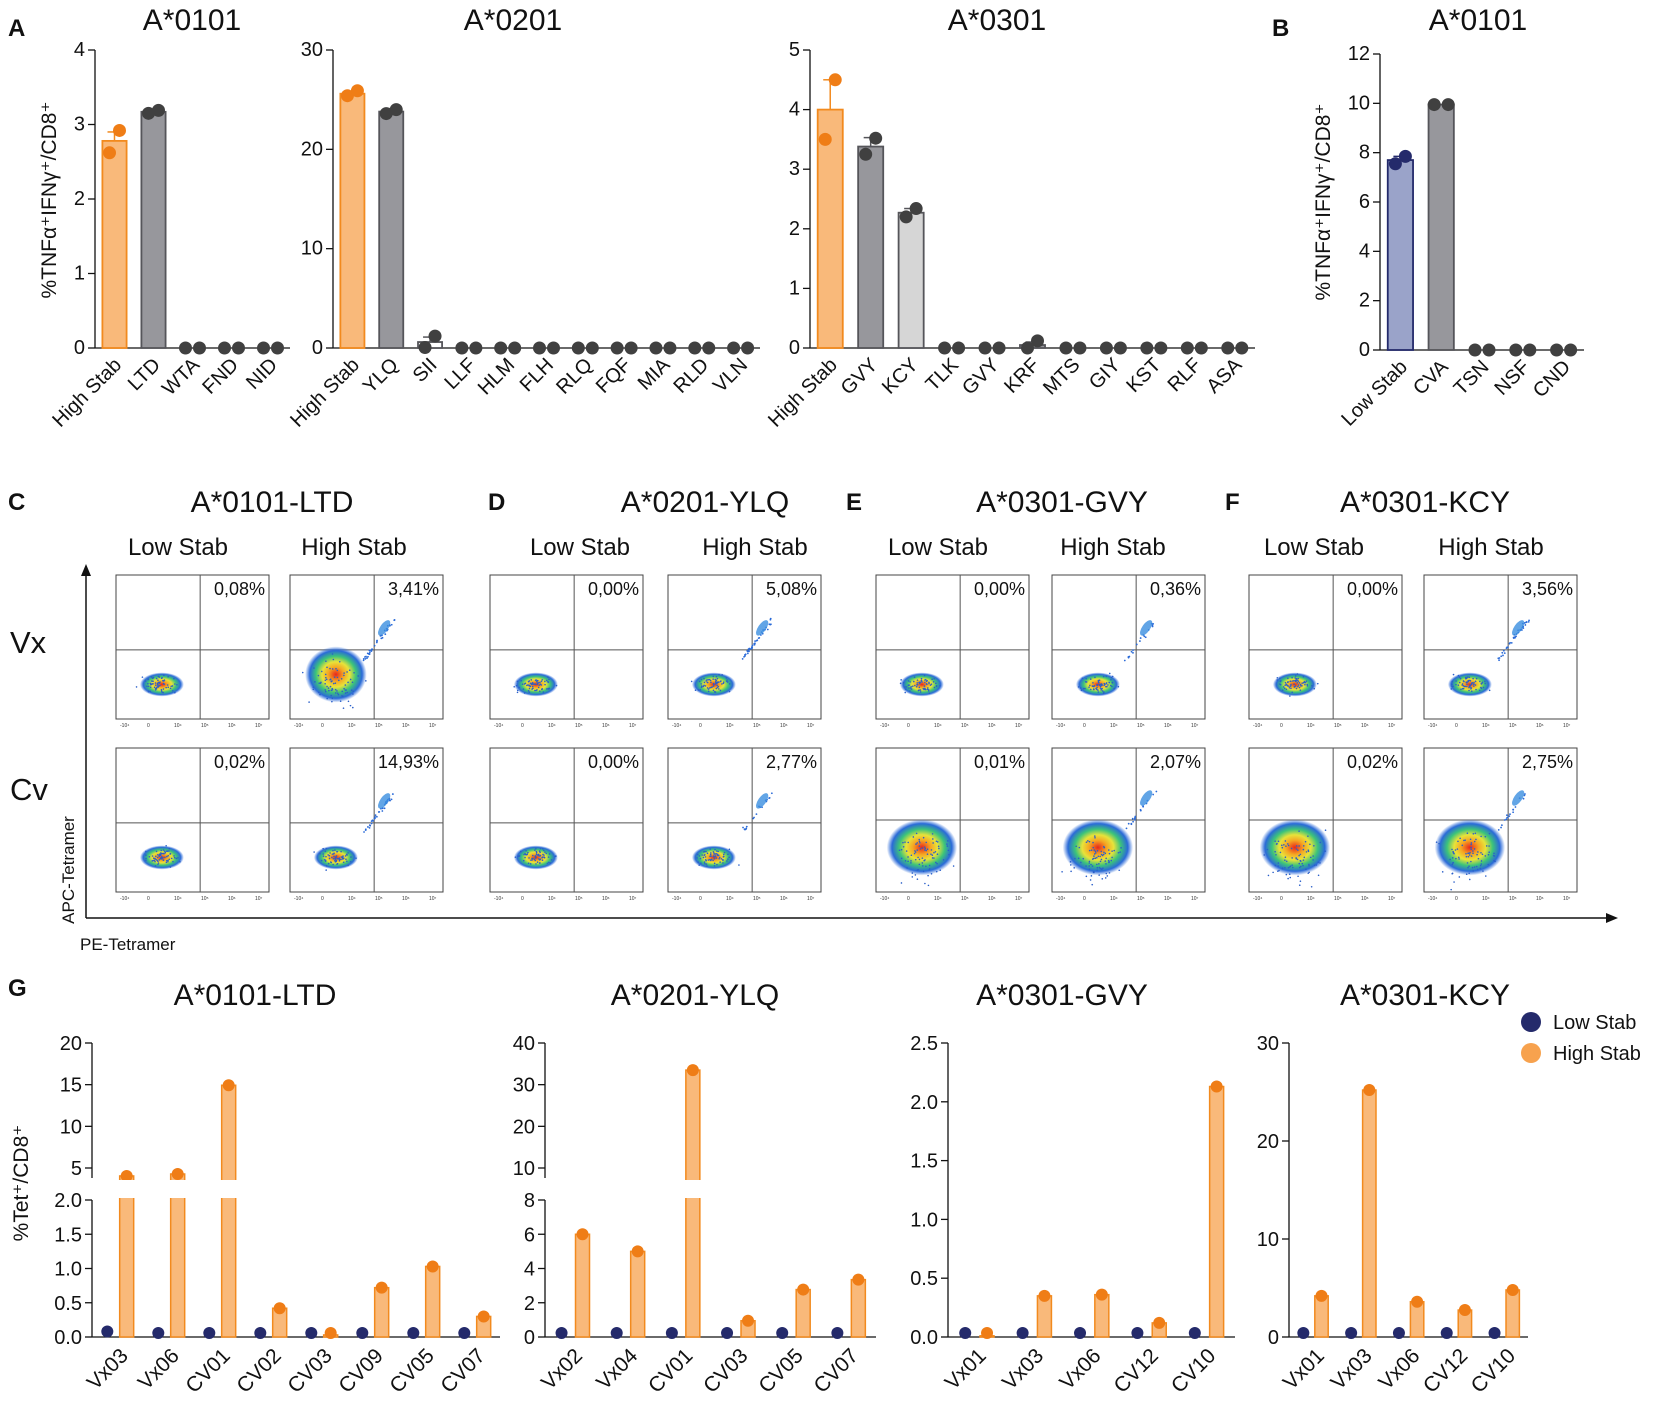 The height and width of the screenshot is (1407, 1654). What do you see at coordinates (999, 589) in the screenshot?
I see `quadrant-percentage: 0,00%` at bounding box center [999, 589].